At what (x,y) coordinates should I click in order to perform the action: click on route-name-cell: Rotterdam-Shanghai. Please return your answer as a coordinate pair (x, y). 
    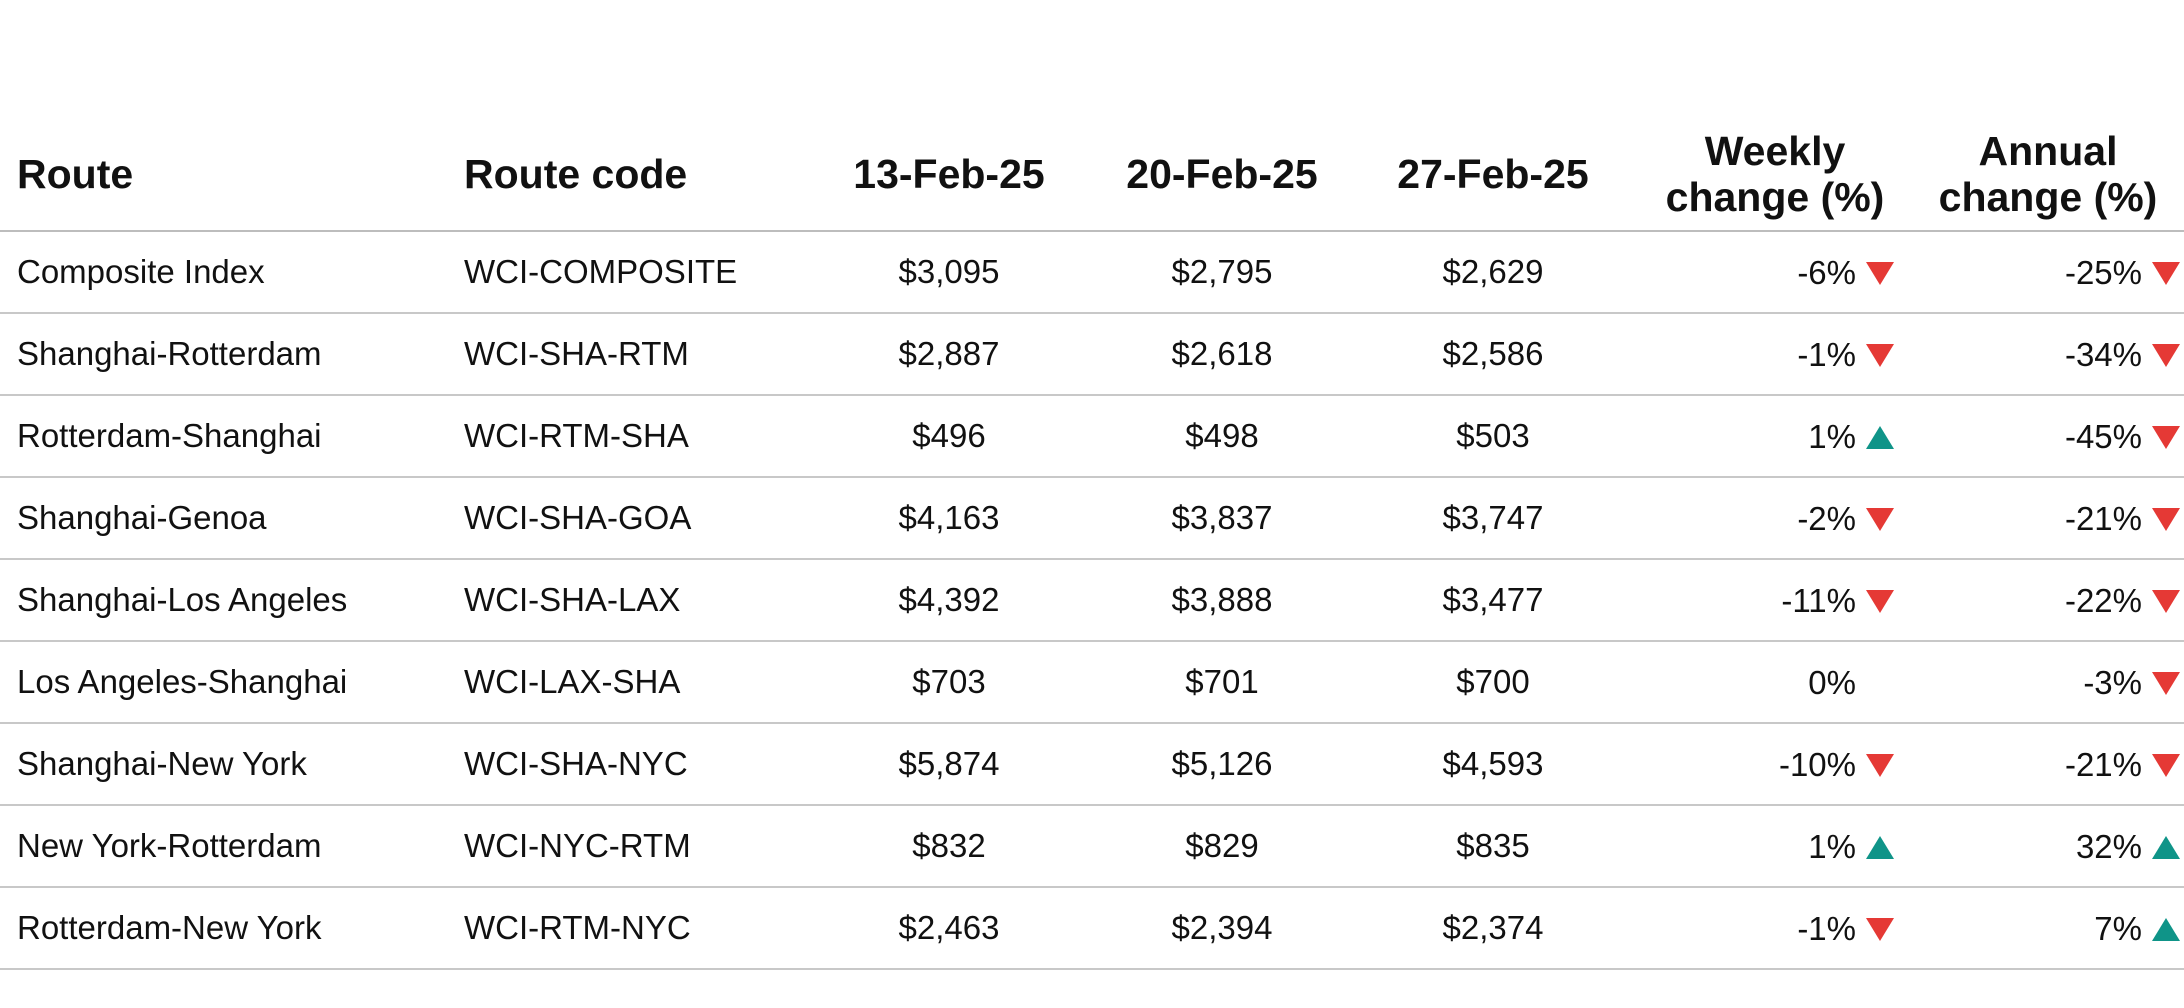
    Looking at the image, I should click on (232, 436).